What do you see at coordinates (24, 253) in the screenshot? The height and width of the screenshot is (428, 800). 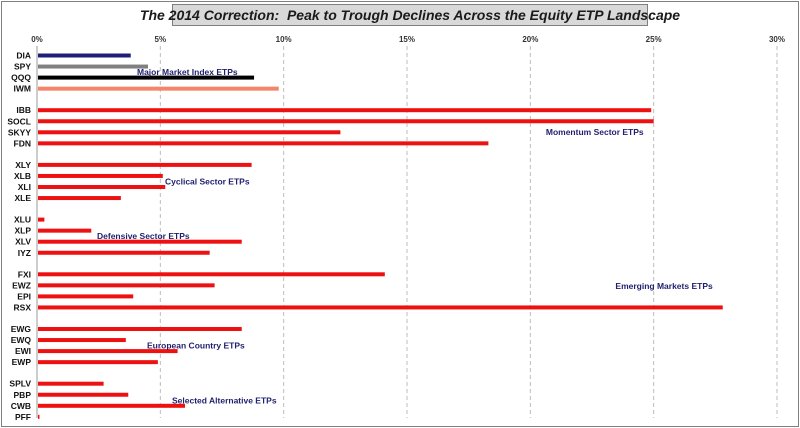 I see `category-label: IYZ` at bounding box center [24, 253].